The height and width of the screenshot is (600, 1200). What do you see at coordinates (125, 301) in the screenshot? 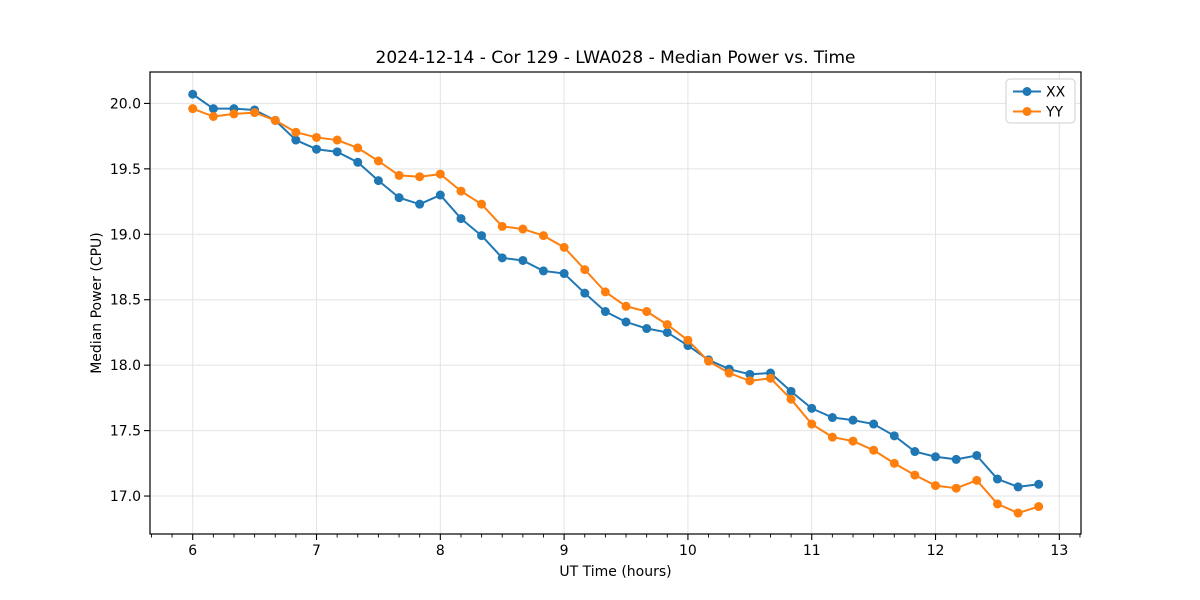
I see `y-tick-label: 18.5` at bounding box center [125, 301].